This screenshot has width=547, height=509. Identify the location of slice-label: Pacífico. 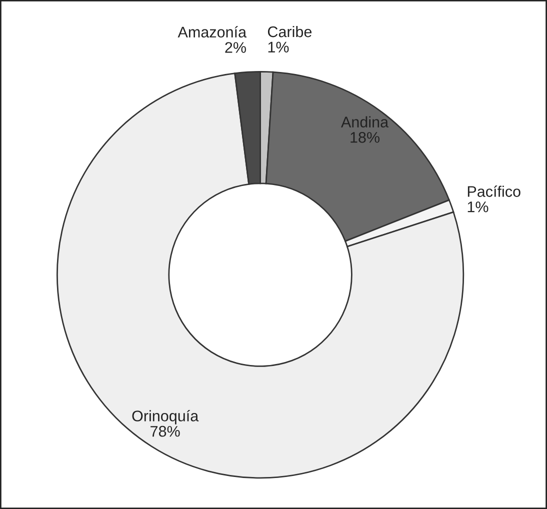
(494, 191).